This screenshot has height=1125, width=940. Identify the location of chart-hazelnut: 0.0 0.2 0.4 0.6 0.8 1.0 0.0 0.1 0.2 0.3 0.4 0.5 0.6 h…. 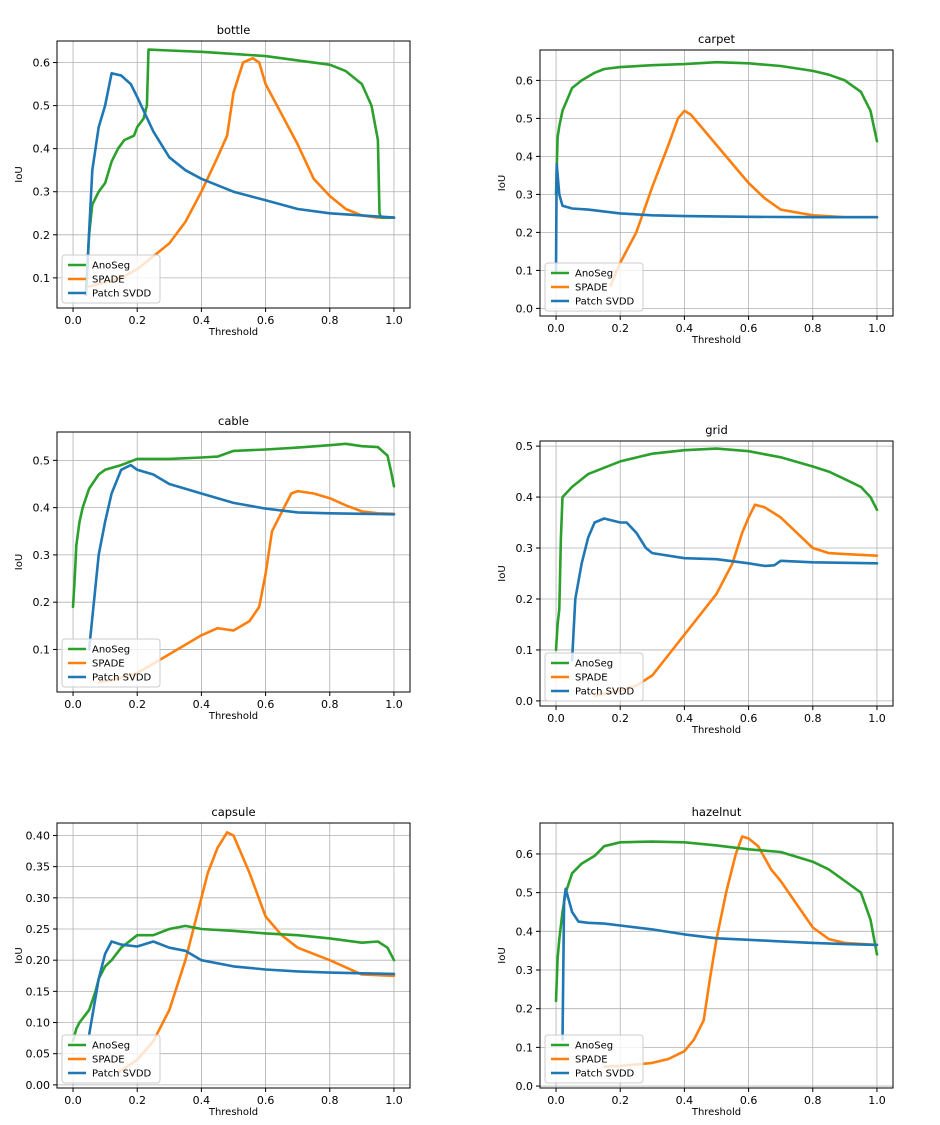
(695, 961).